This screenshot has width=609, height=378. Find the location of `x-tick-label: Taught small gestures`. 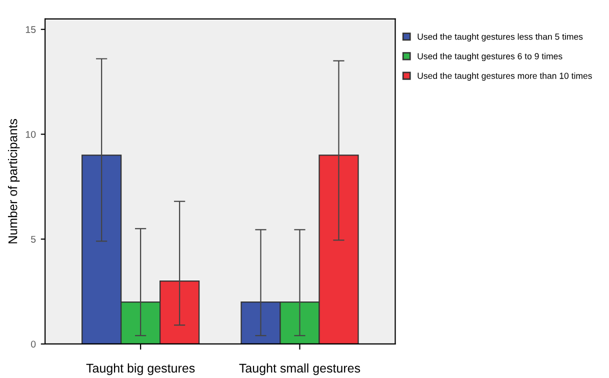

x-tick-label: Taught small gestures is located at coordinates (299, 369).